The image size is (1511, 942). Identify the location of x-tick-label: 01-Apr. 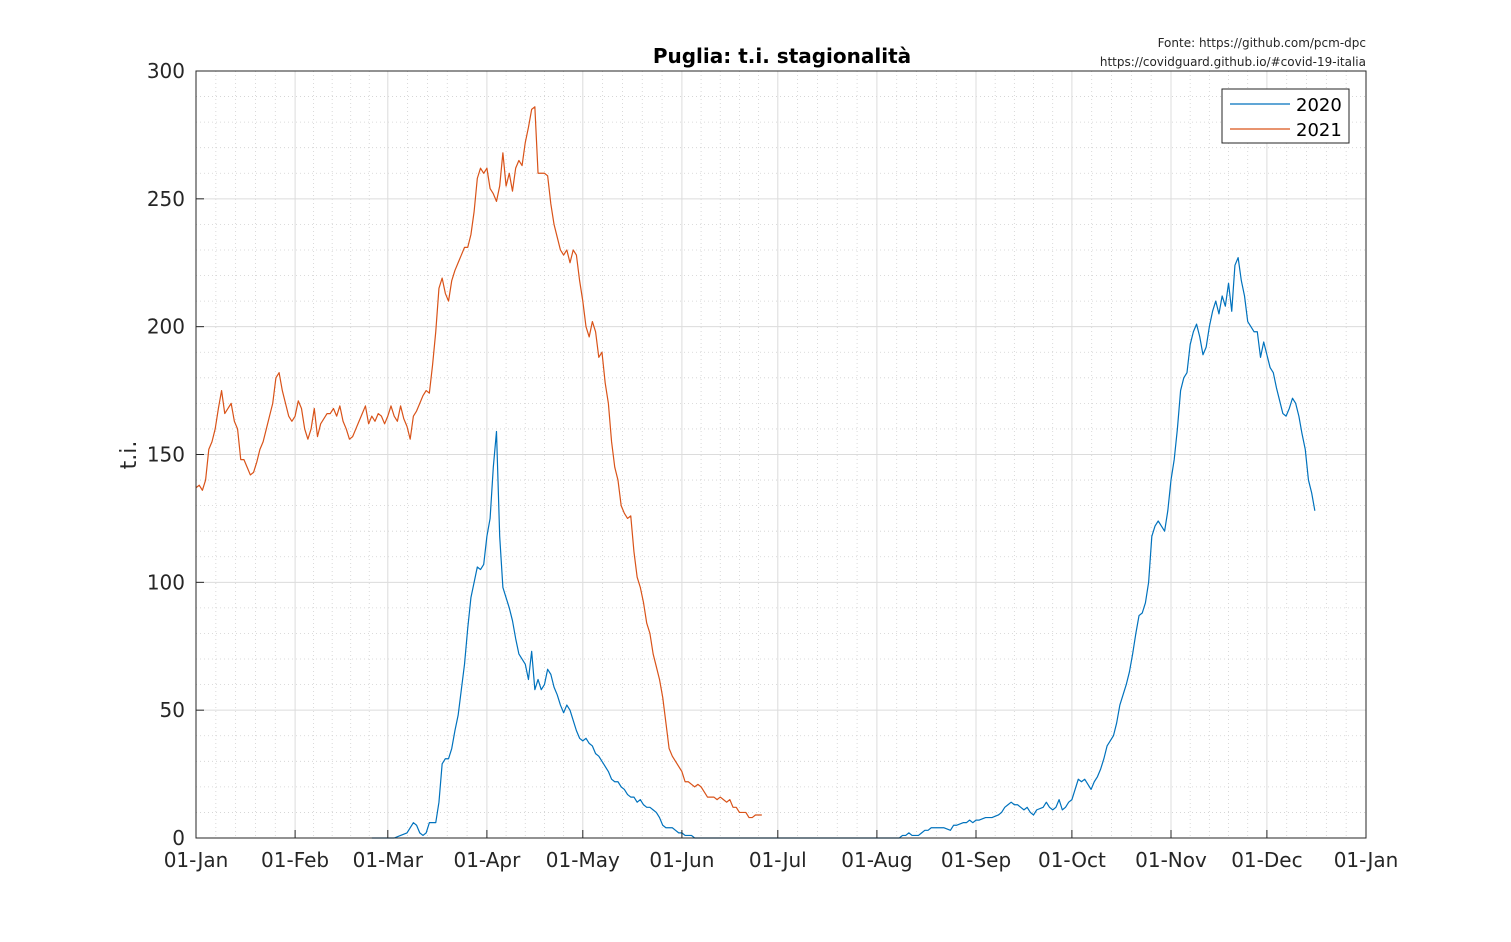
(487, 860).